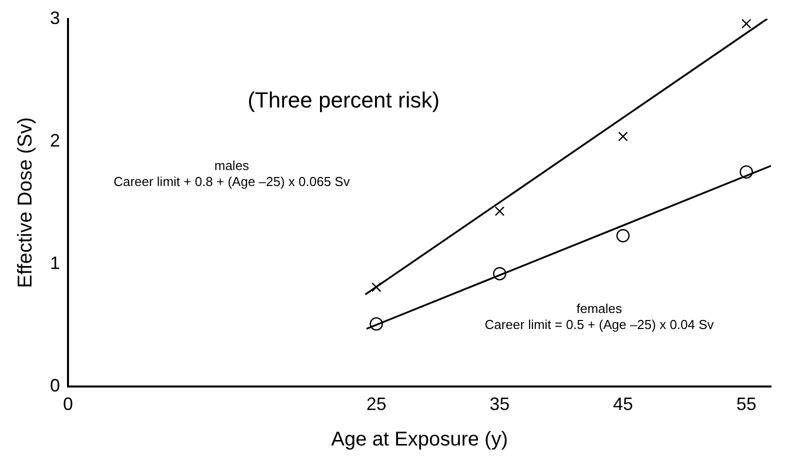 This screenshot has width=799, height=462. What do you see at coordinates (55, 262) in the screenshot?
I see `y-tick-label: 1` at bounding box center [55, 262].